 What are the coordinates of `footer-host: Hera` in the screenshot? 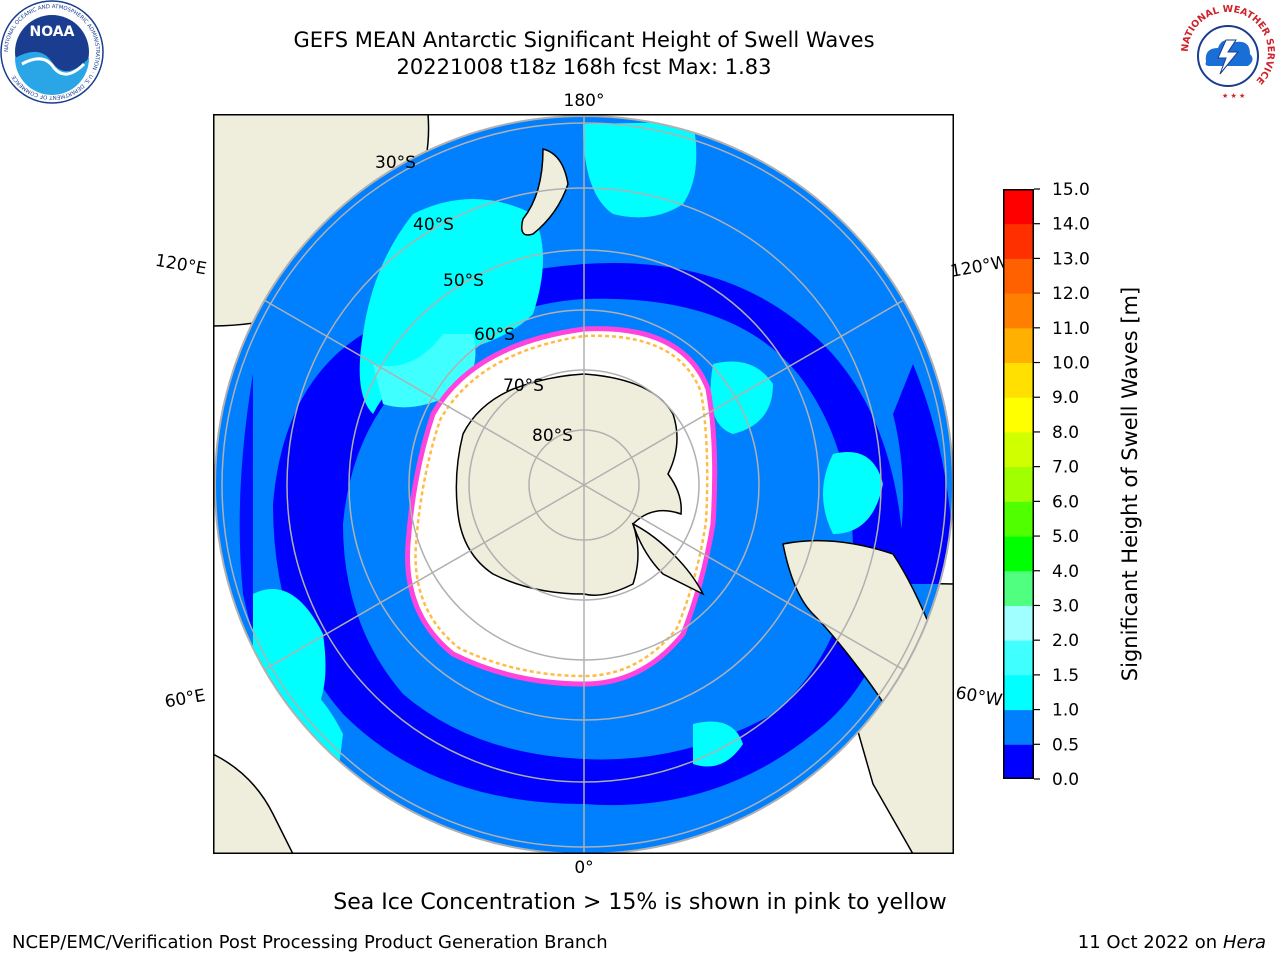 It's located at (1244, 942).